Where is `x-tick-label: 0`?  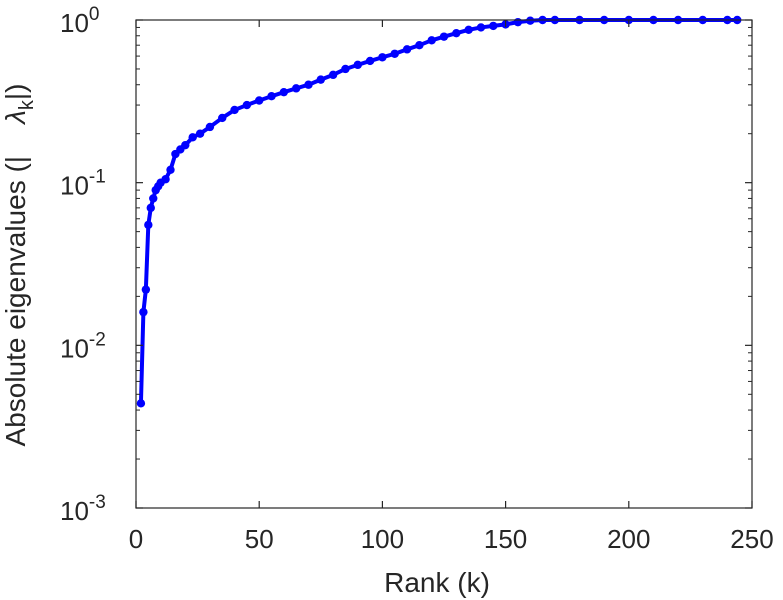 x-tick-label: 0 is located at coordinates (136, 539).